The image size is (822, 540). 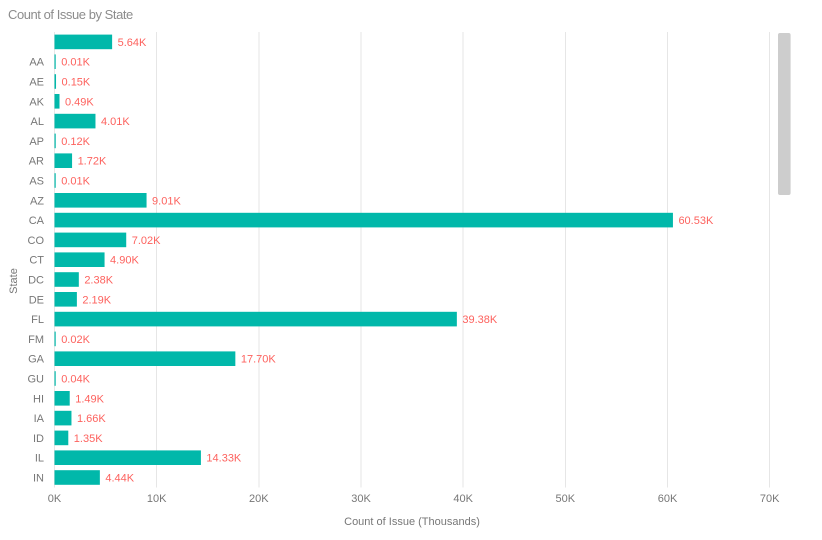 What do you see at coordinates (38, 479) in the screenshot?
I see `svg-text: IN` at bounding box center [38, 479].